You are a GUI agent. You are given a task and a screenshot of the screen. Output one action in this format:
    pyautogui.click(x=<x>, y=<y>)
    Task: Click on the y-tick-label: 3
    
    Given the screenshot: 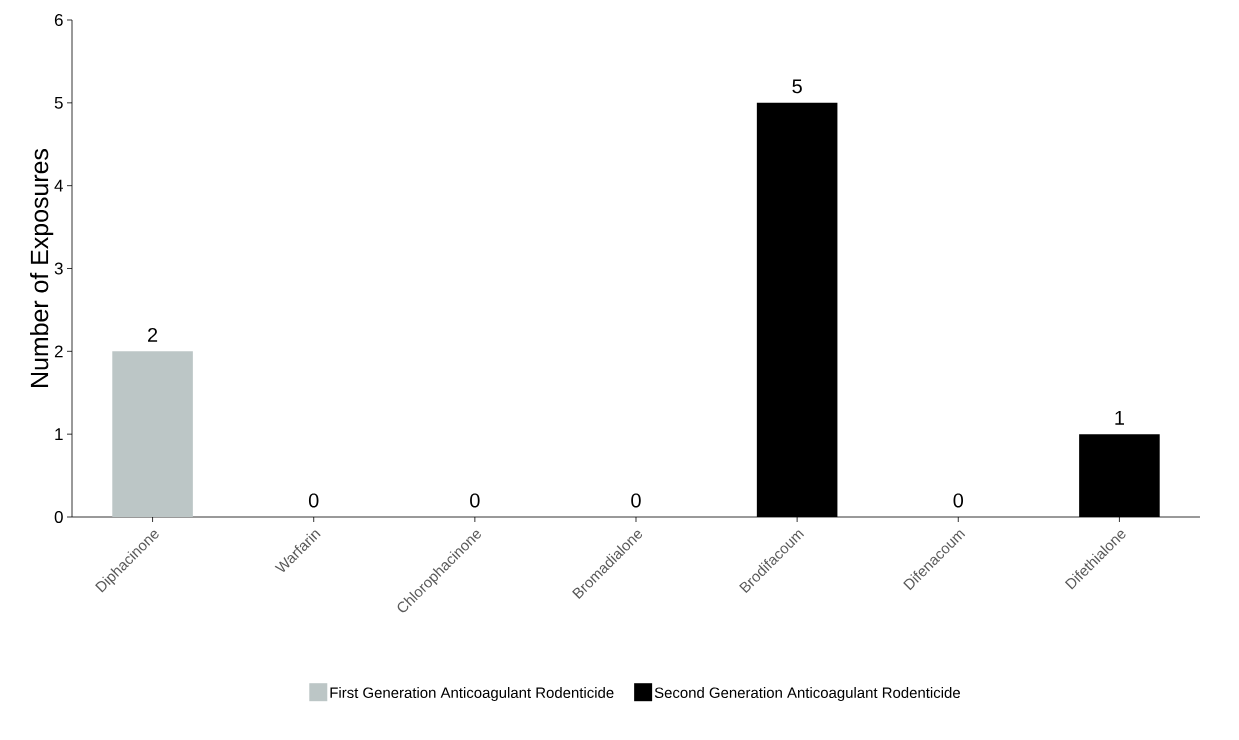 What is the action you would take?
    pyautogui.click(x=58, y=268)
    